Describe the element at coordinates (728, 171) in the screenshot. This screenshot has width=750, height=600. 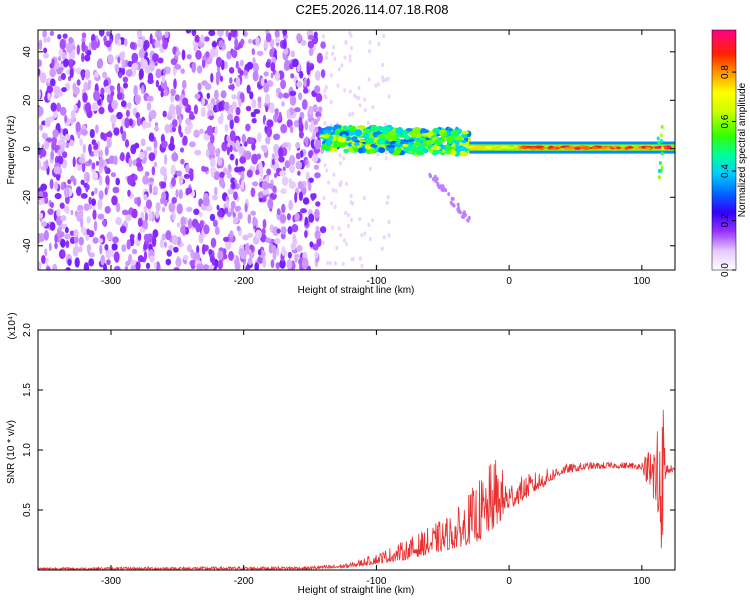
I see `colorbar-ticks: 0.0 0.2 0.4 0.6 0.8` at that location.